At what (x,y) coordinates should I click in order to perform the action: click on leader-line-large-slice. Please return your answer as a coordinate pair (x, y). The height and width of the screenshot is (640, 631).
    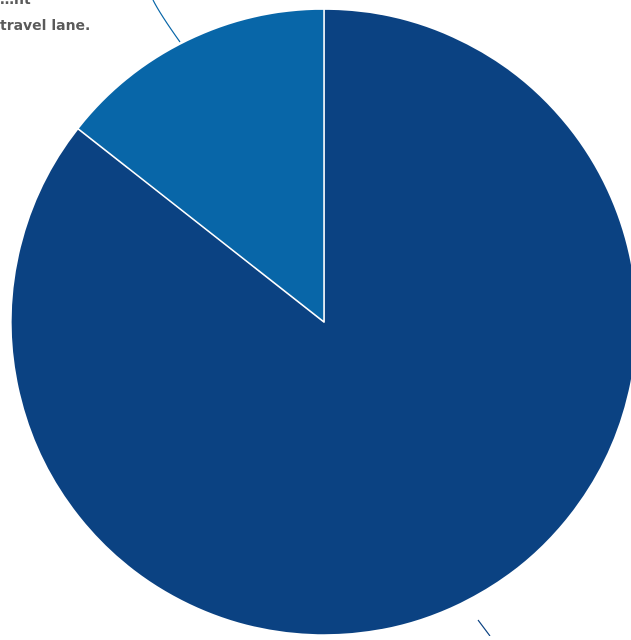
    Looking at the image, I should click on (484, 628).